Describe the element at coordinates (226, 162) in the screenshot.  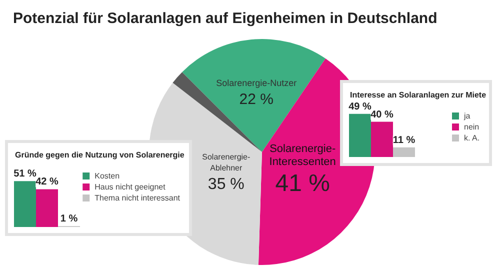
I see `slice-label: Solarenergie- Ablehner` at that location.